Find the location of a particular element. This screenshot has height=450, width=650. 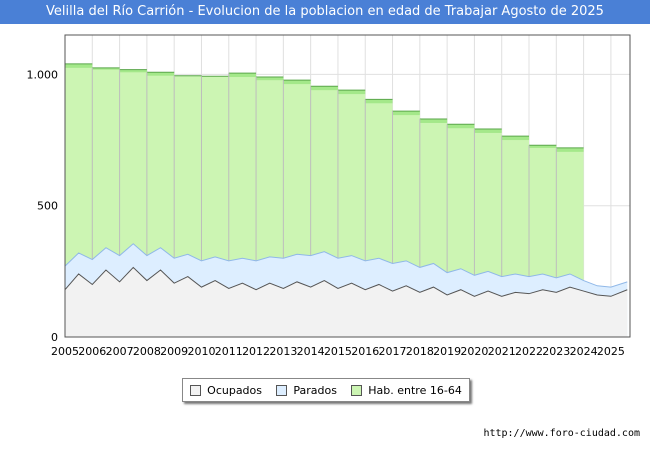

x-tick-label-2014: 2014 is located at coordinates (311, 351).